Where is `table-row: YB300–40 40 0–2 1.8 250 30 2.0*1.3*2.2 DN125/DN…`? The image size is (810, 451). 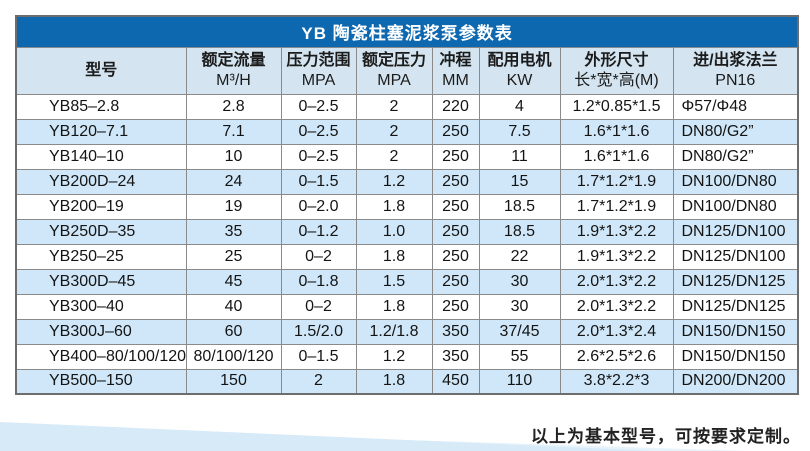 table-row: YB300–40 40 0–2 1.8 250 30 2.0*1.3*2.2 DN125/DN… is located at coordinates (407, 306).